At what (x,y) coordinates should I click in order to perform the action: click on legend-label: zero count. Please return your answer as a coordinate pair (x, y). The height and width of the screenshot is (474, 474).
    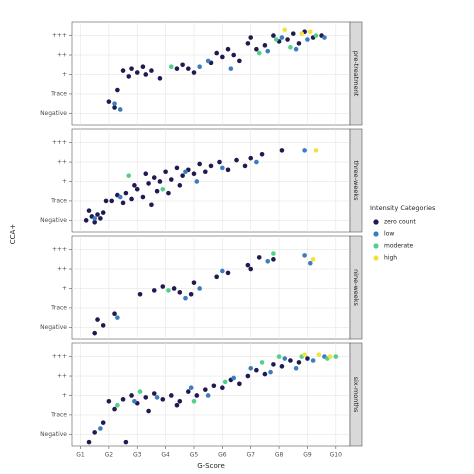
    Looking at the image, I should click on (400, 222).